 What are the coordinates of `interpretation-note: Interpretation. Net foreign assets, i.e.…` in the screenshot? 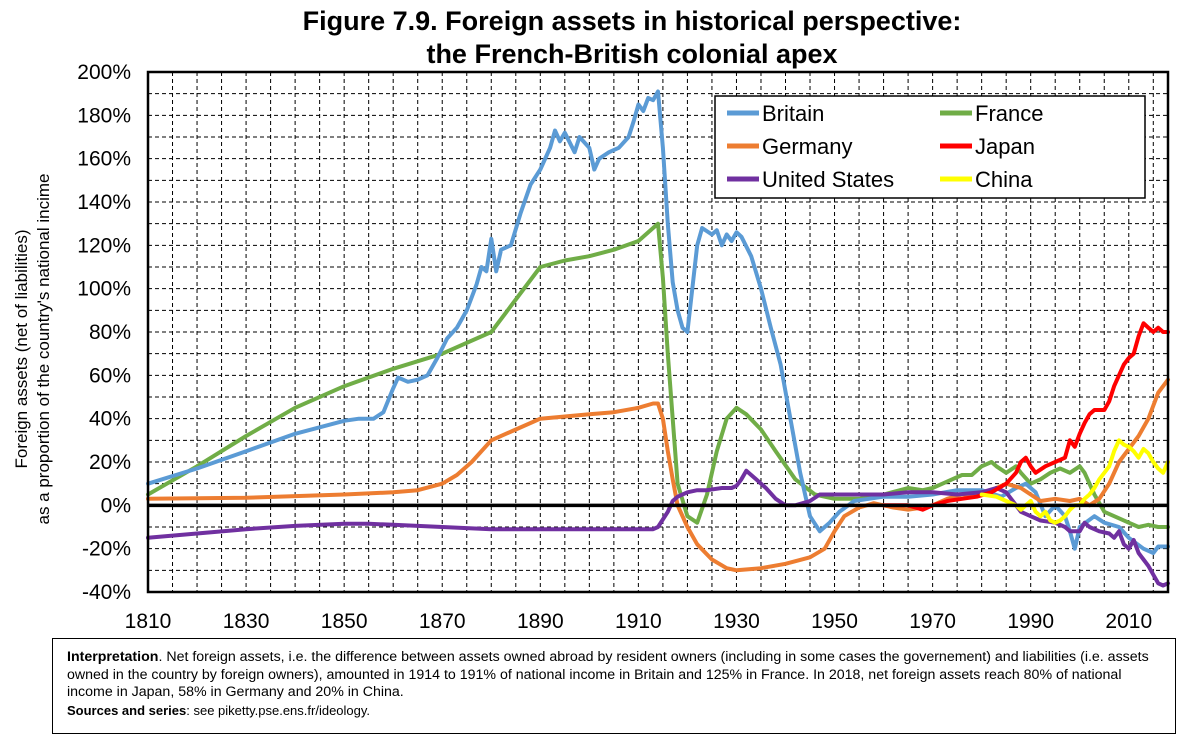 It's located at (614, 686).